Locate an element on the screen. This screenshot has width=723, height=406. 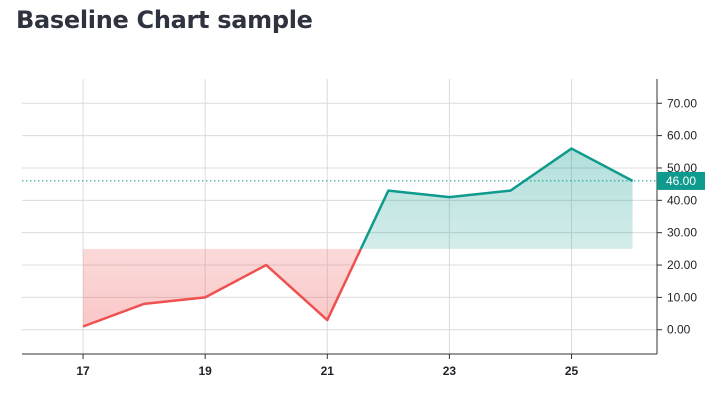
last-value-badge-text: 46.00 is located at coordinates (681, 181).